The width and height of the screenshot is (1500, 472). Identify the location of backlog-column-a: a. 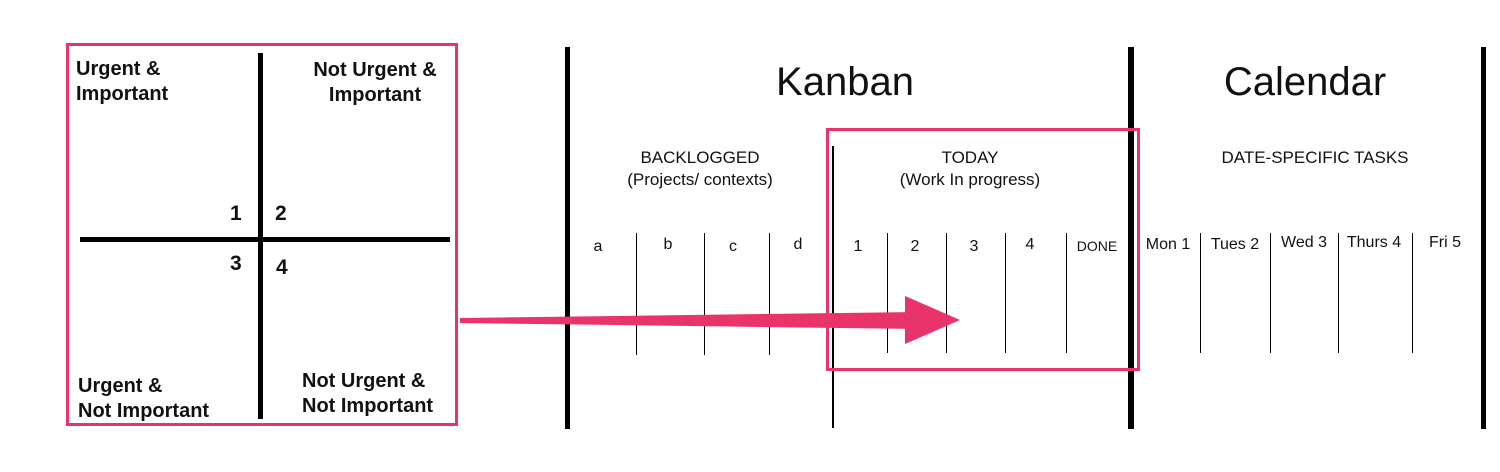
(598, 246).